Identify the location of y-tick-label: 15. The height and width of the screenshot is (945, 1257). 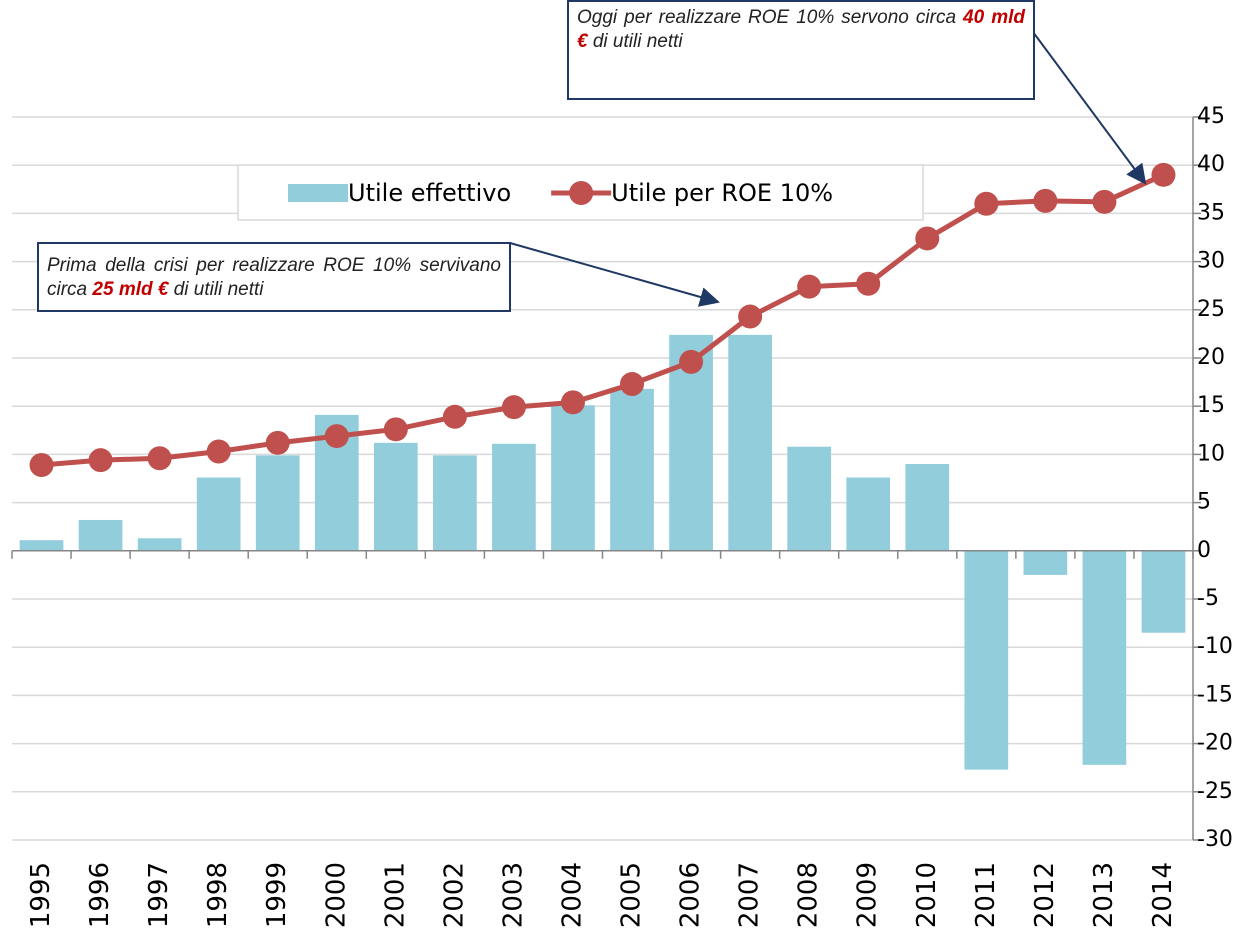
(1211, 405).